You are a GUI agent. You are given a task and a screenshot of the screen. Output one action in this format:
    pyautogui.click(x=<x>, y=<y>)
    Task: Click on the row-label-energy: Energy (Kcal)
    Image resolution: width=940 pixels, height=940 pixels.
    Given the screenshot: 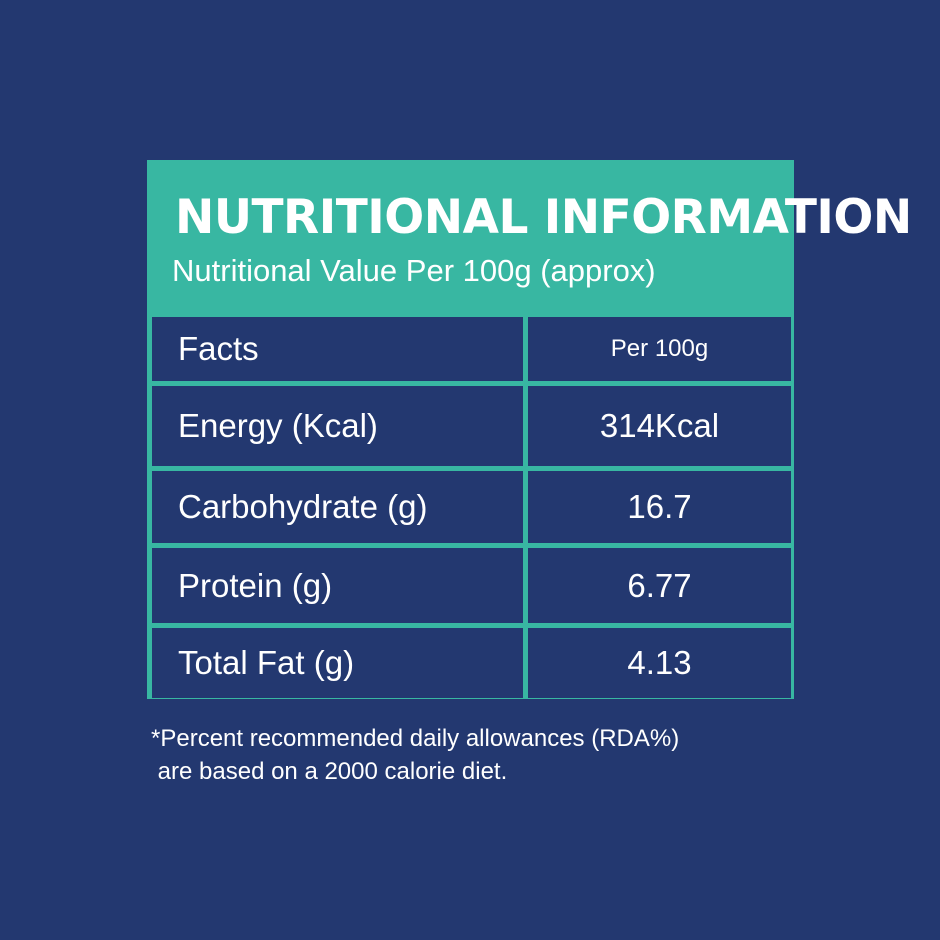 What is the action you would take?
    pyautogui.click(x=337, y=426)
    